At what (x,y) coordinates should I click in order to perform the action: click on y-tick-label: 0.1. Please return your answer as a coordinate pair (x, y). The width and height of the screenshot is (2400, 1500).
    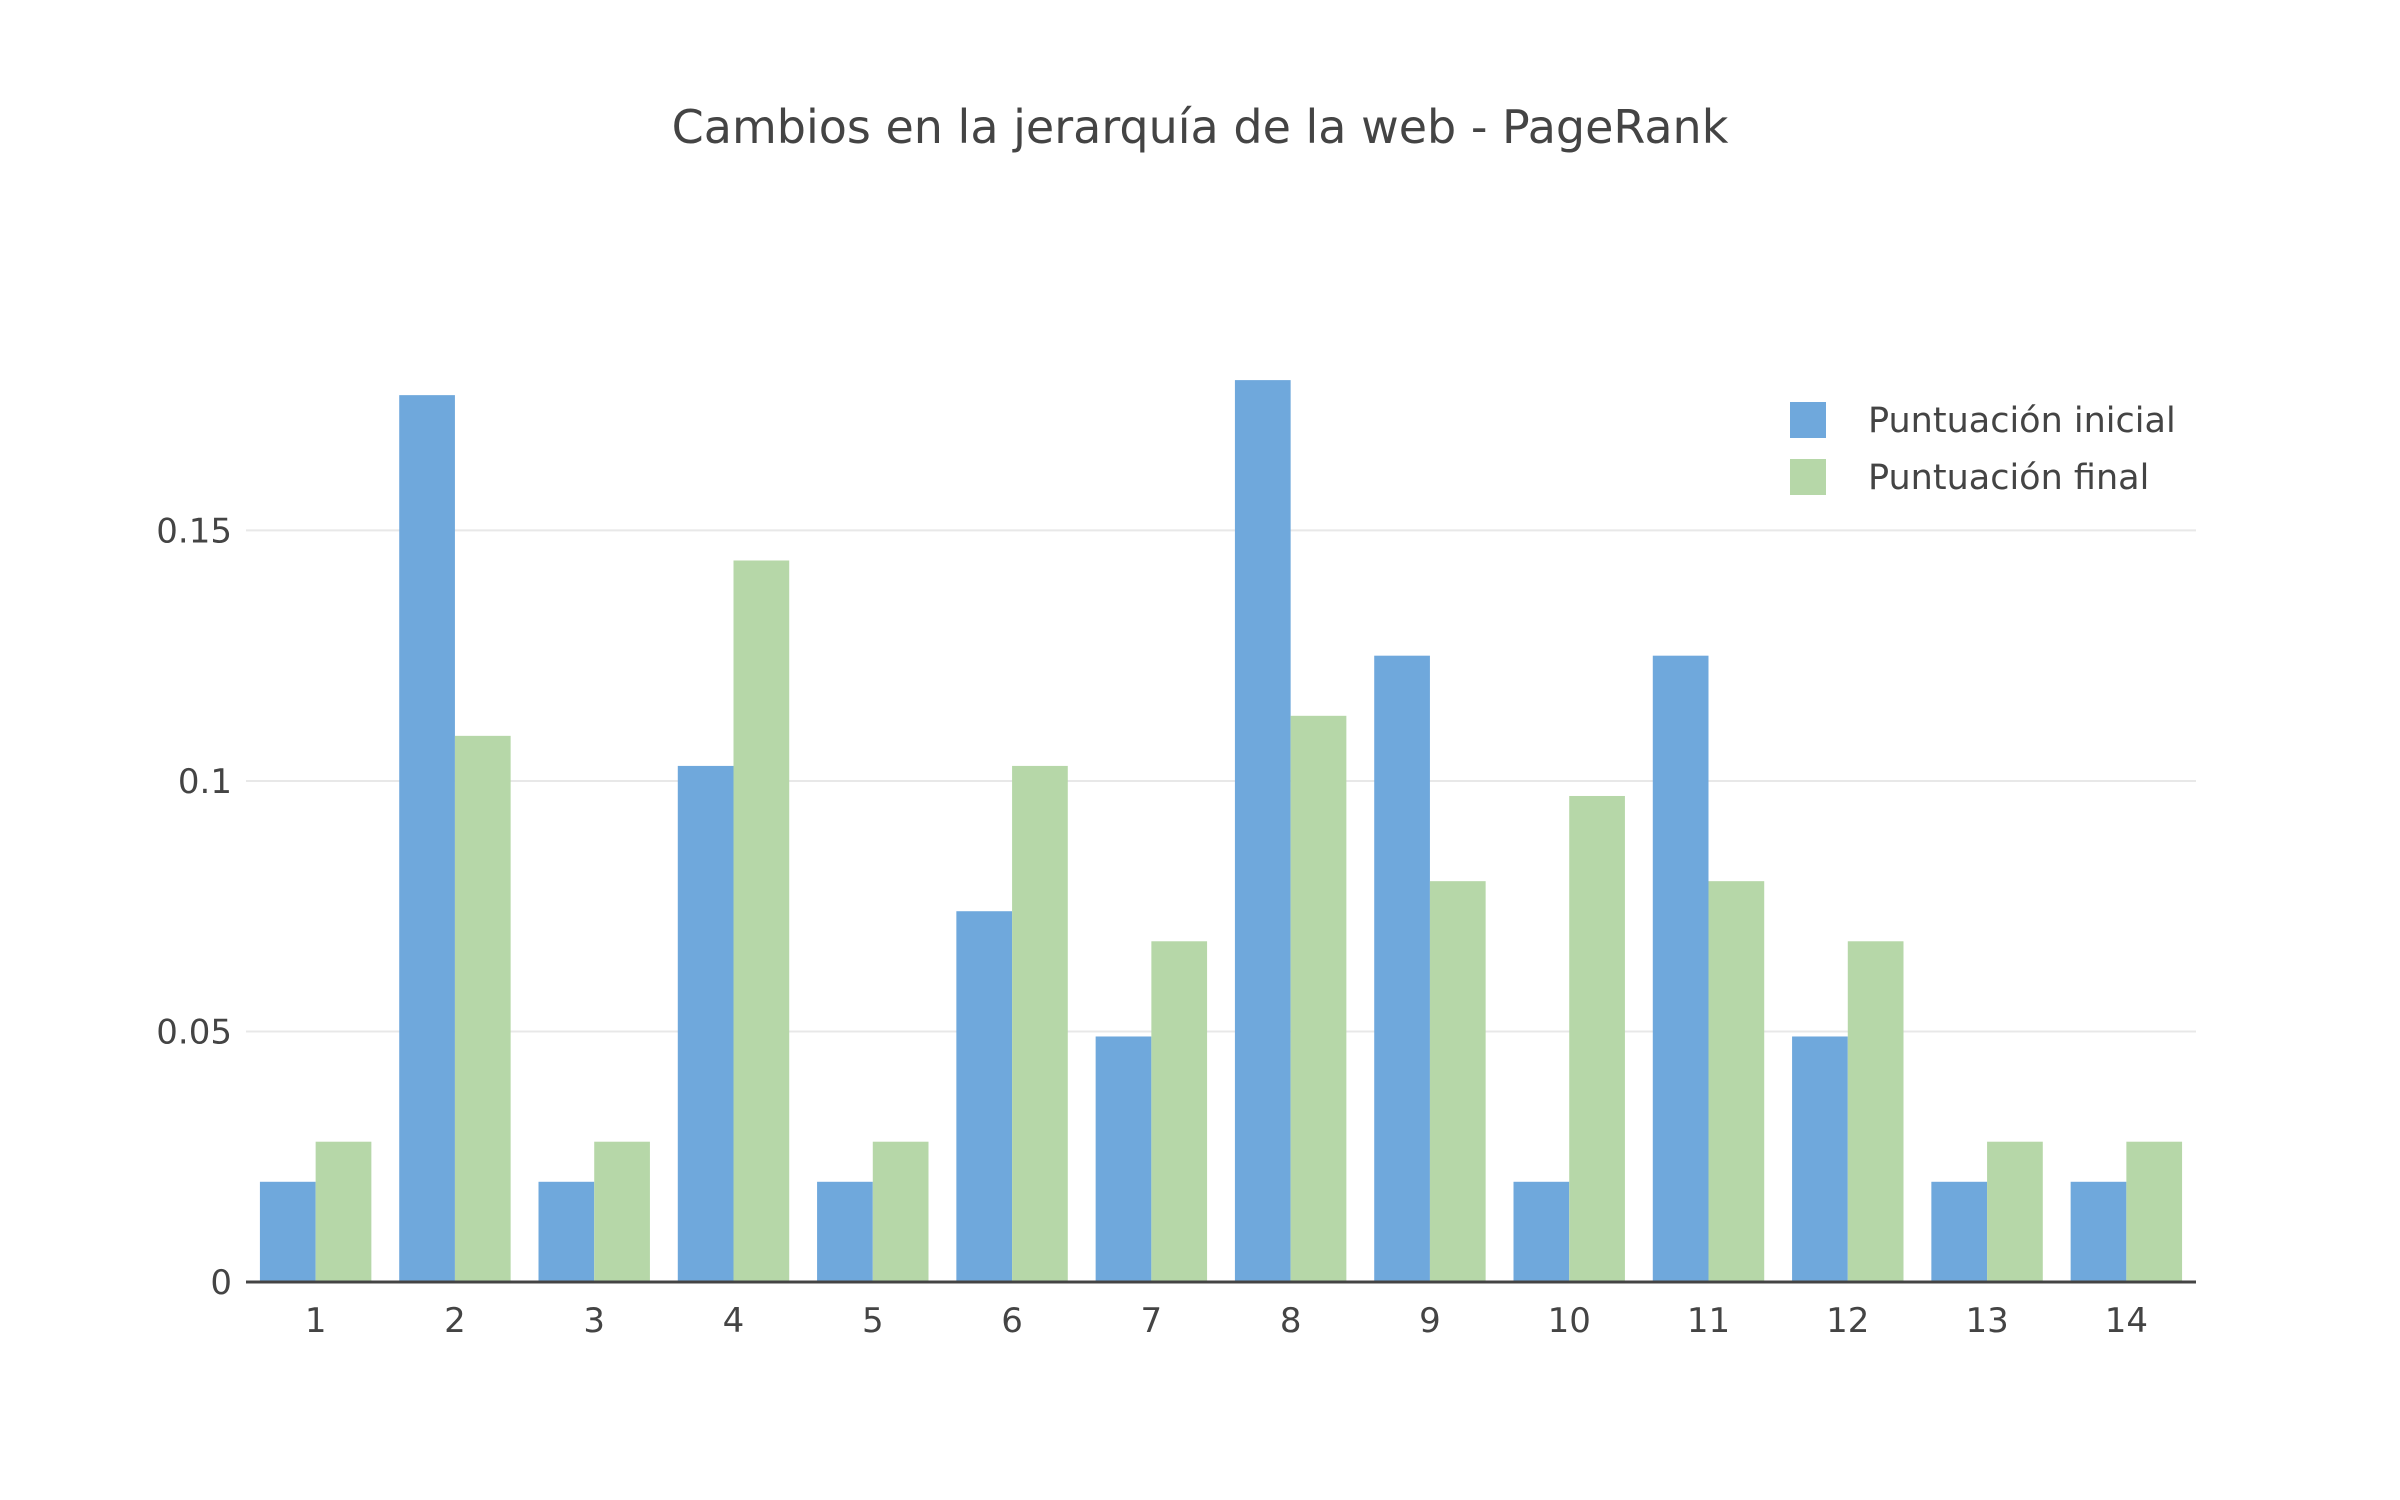
    Looking at the image, I should click on (205, 782).